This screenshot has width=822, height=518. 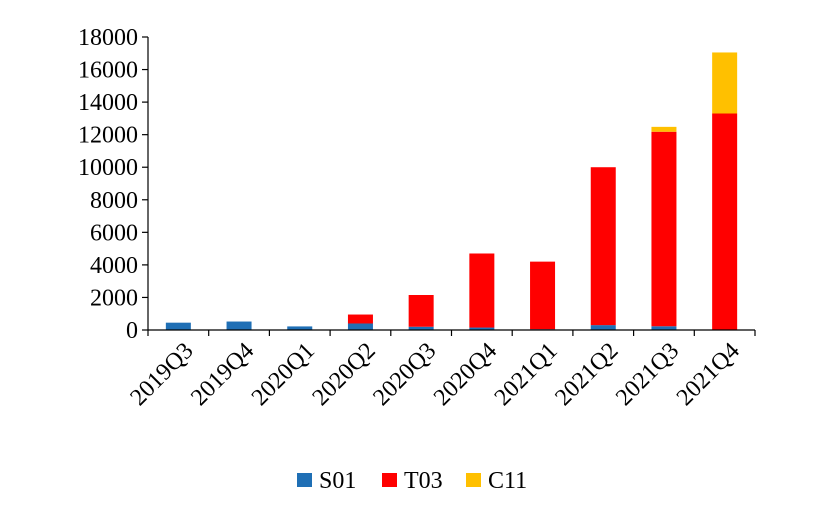 I want to click on y-tick-label: 0, so click(x=132, y=331).